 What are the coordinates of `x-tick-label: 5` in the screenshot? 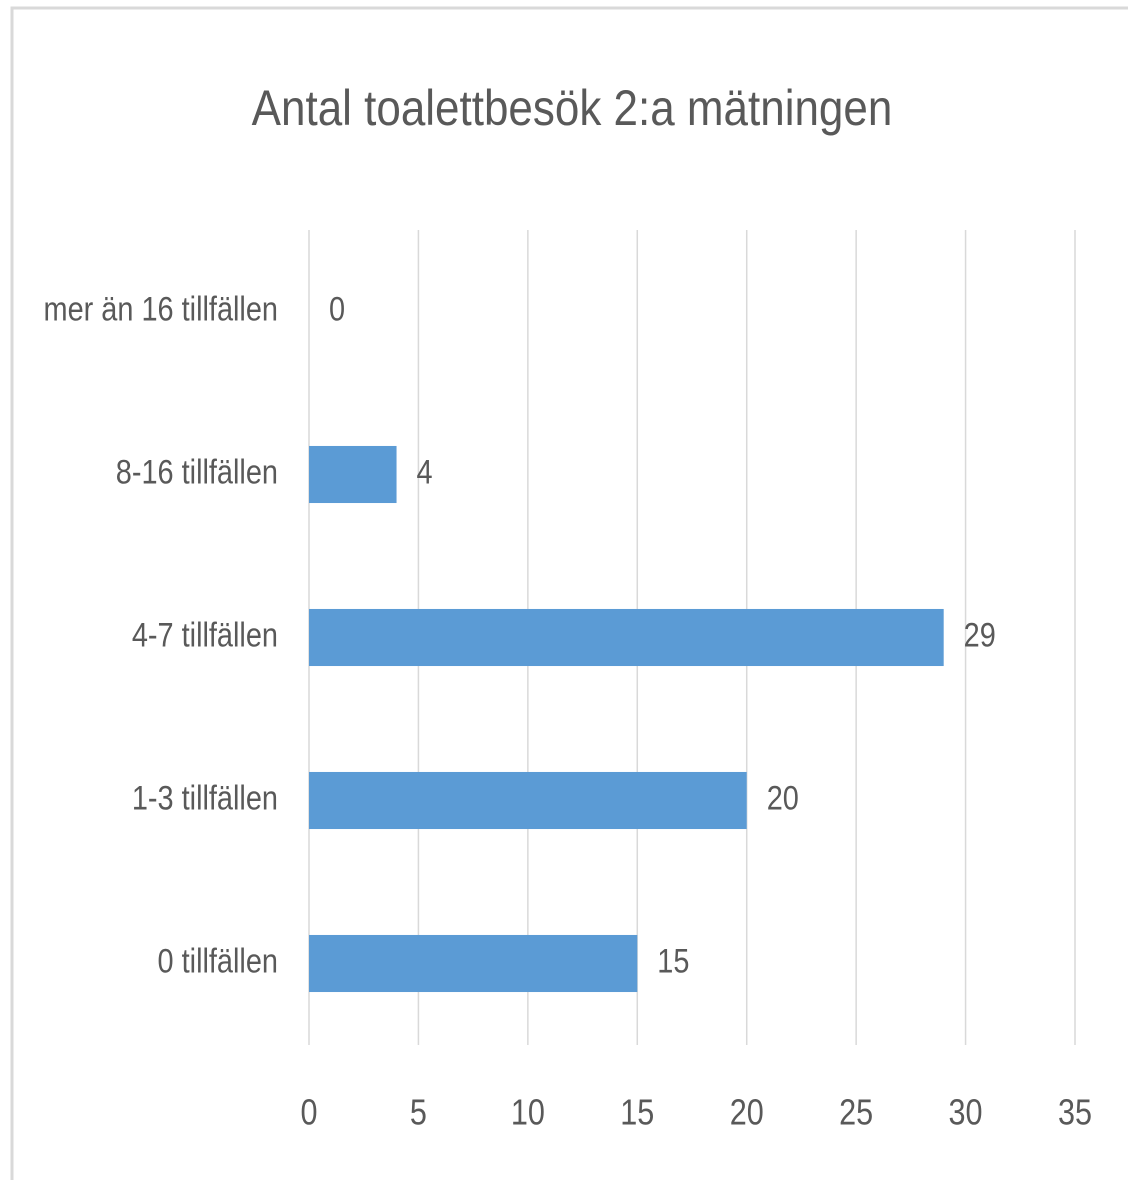 It's located at (418, 1113).